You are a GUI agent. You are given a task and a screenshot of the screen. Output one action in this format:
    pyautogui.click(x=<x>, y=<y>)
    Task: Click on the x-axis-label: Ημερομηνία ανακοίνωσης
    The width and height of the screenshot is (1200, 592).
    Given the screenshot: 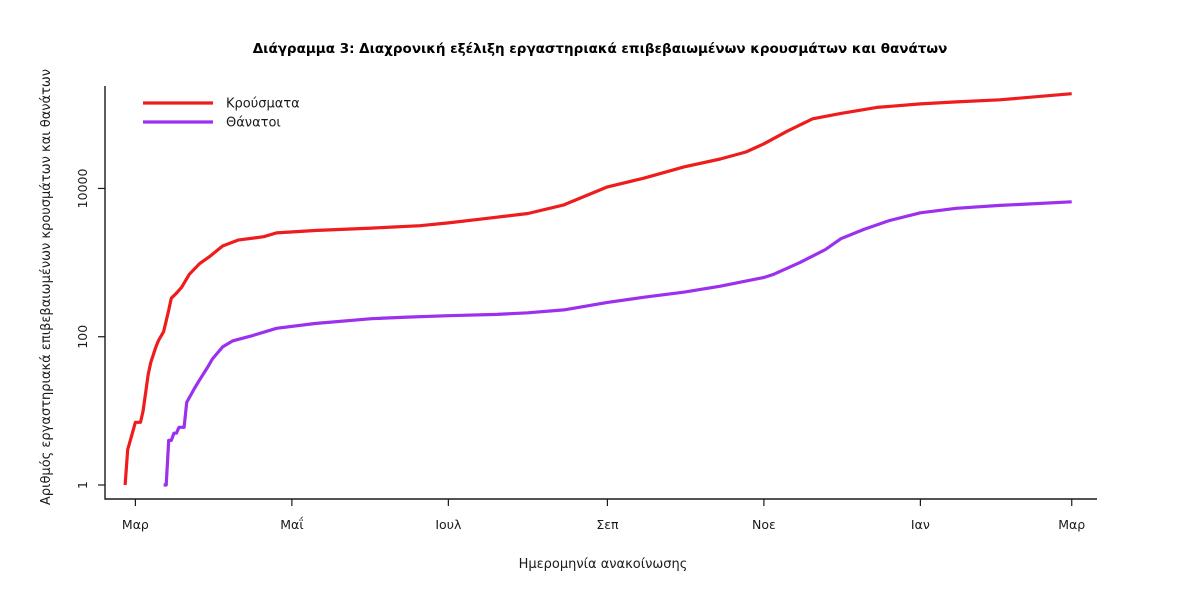 What is the action you would take?
    pyautogui.click(x=603, y=564)
    